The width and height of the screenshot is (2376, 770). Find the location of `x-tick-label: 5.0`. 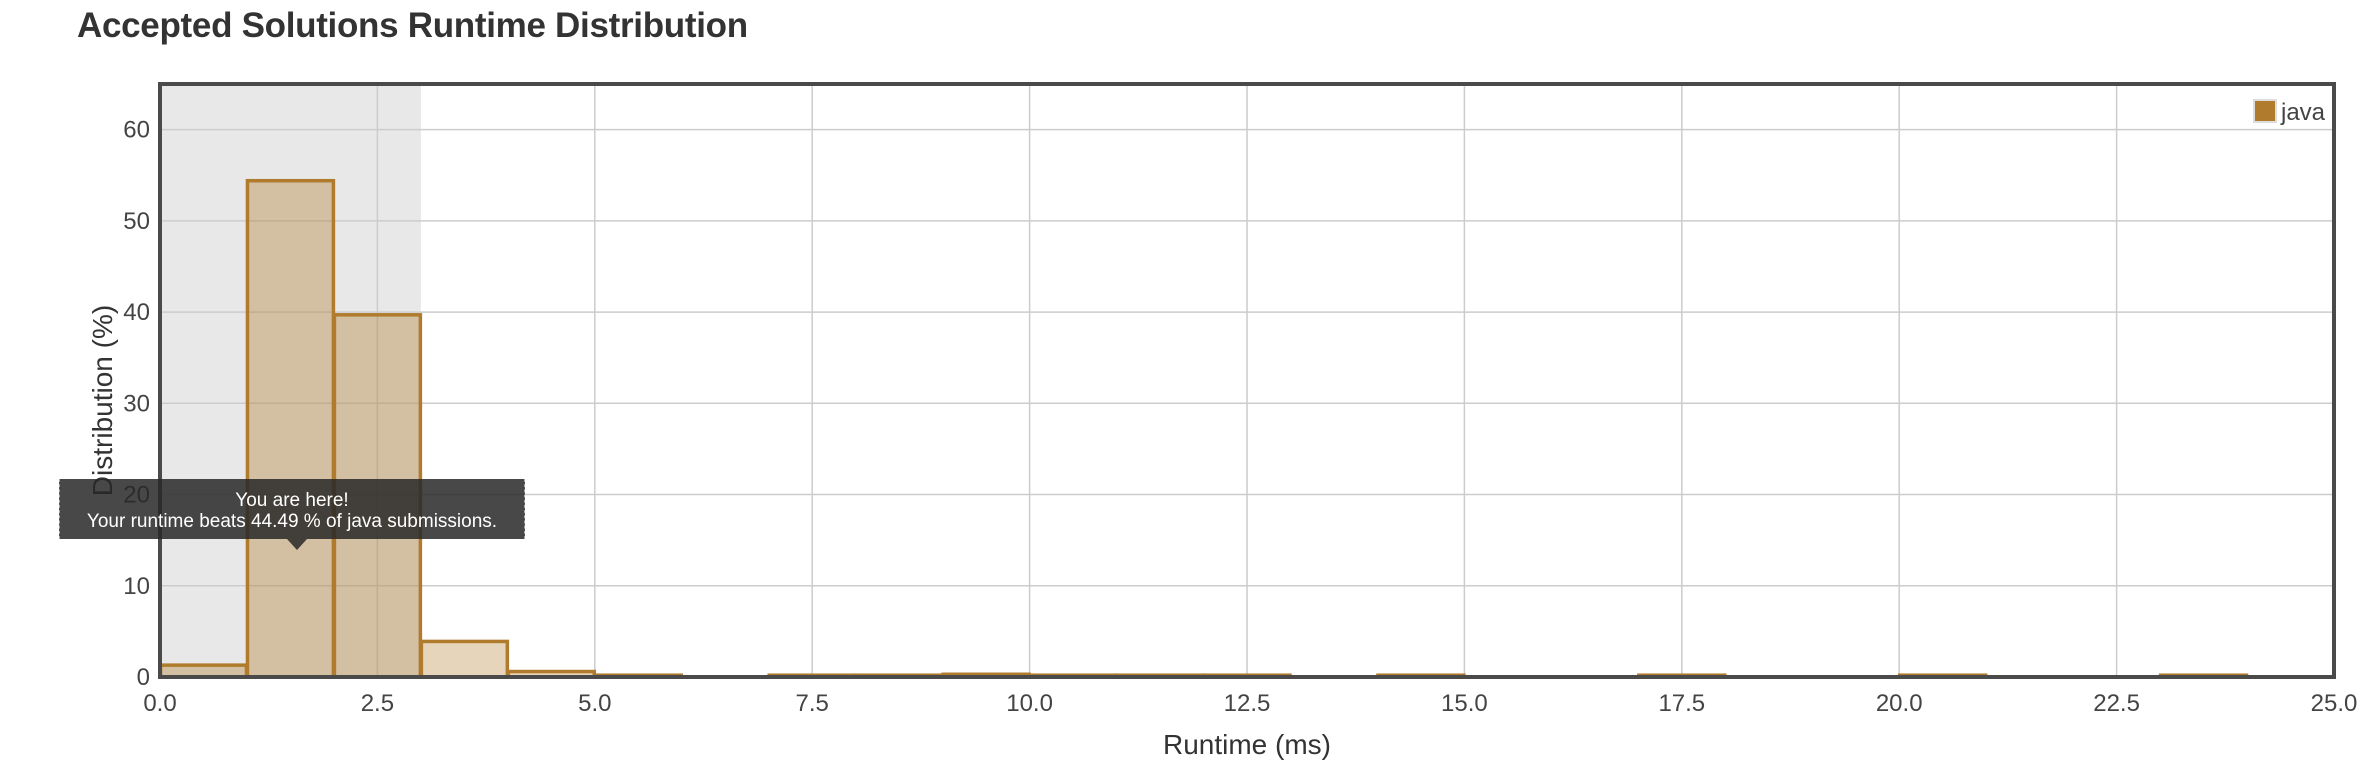

x-tick-label: 5.0 is located at coordinates (594, 703).